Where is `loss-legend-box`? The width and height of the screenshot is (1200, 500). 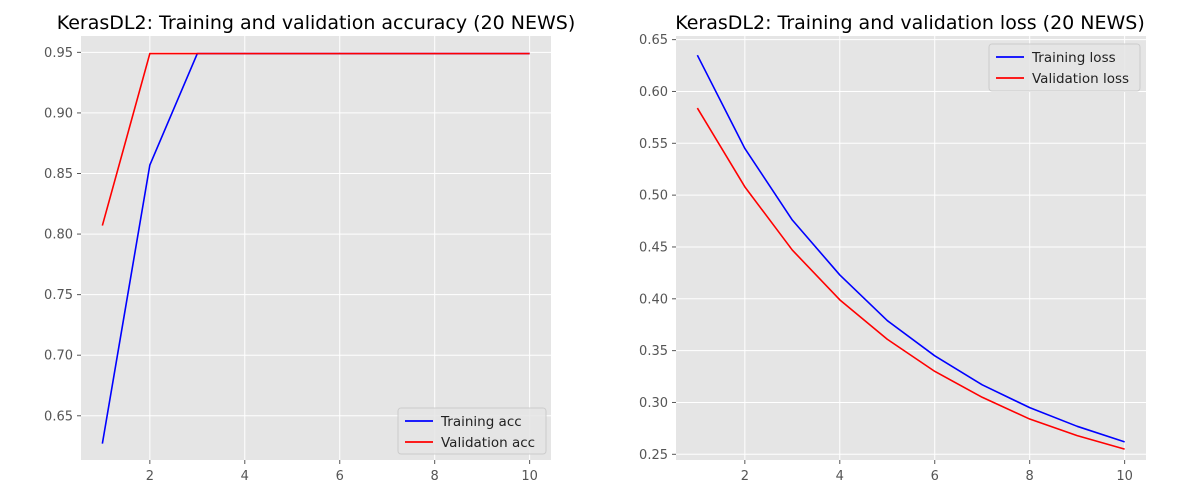
loss-legend-box is located at coordinates (1064, 67).